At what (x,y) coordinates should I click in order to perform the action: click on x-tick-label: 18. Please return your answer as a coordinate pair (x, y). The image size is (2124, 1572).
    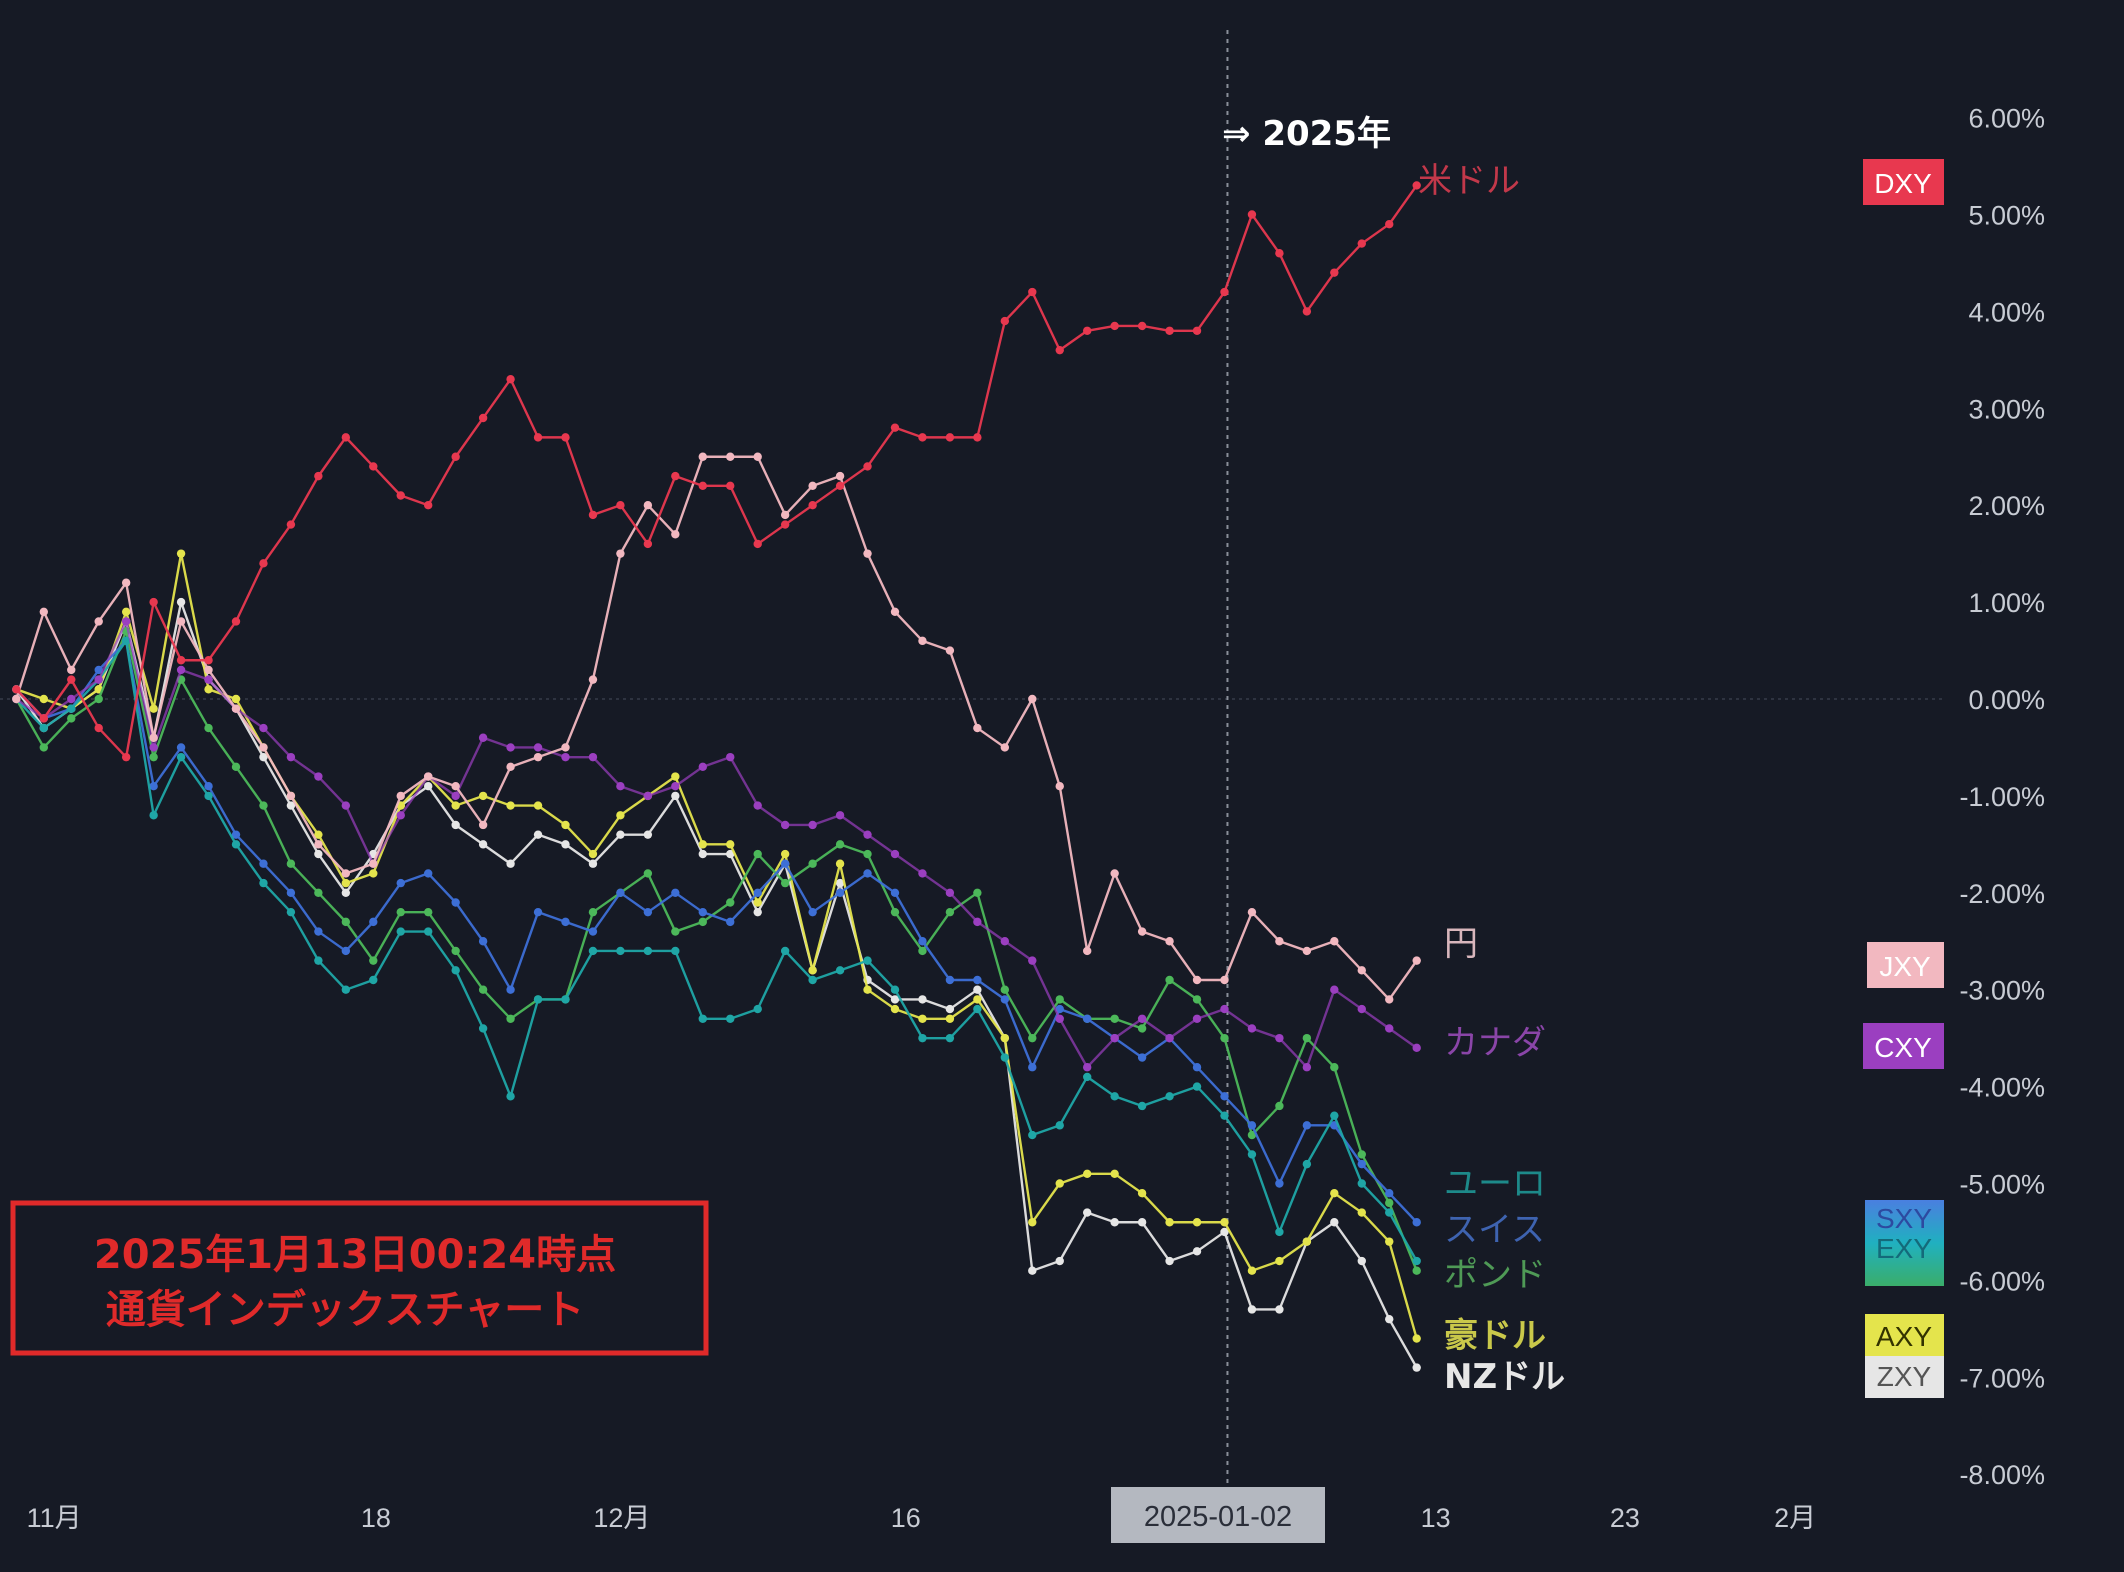
    Looking at the image, I should click on (376, 1518).